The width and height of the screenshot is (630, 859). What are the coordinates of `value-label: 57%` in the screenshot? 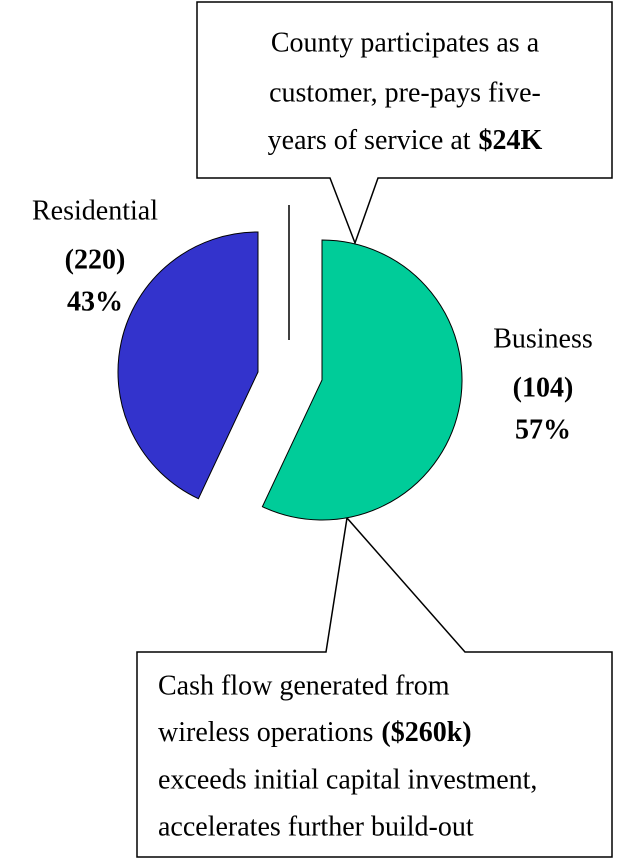 It's located at (543, 429).